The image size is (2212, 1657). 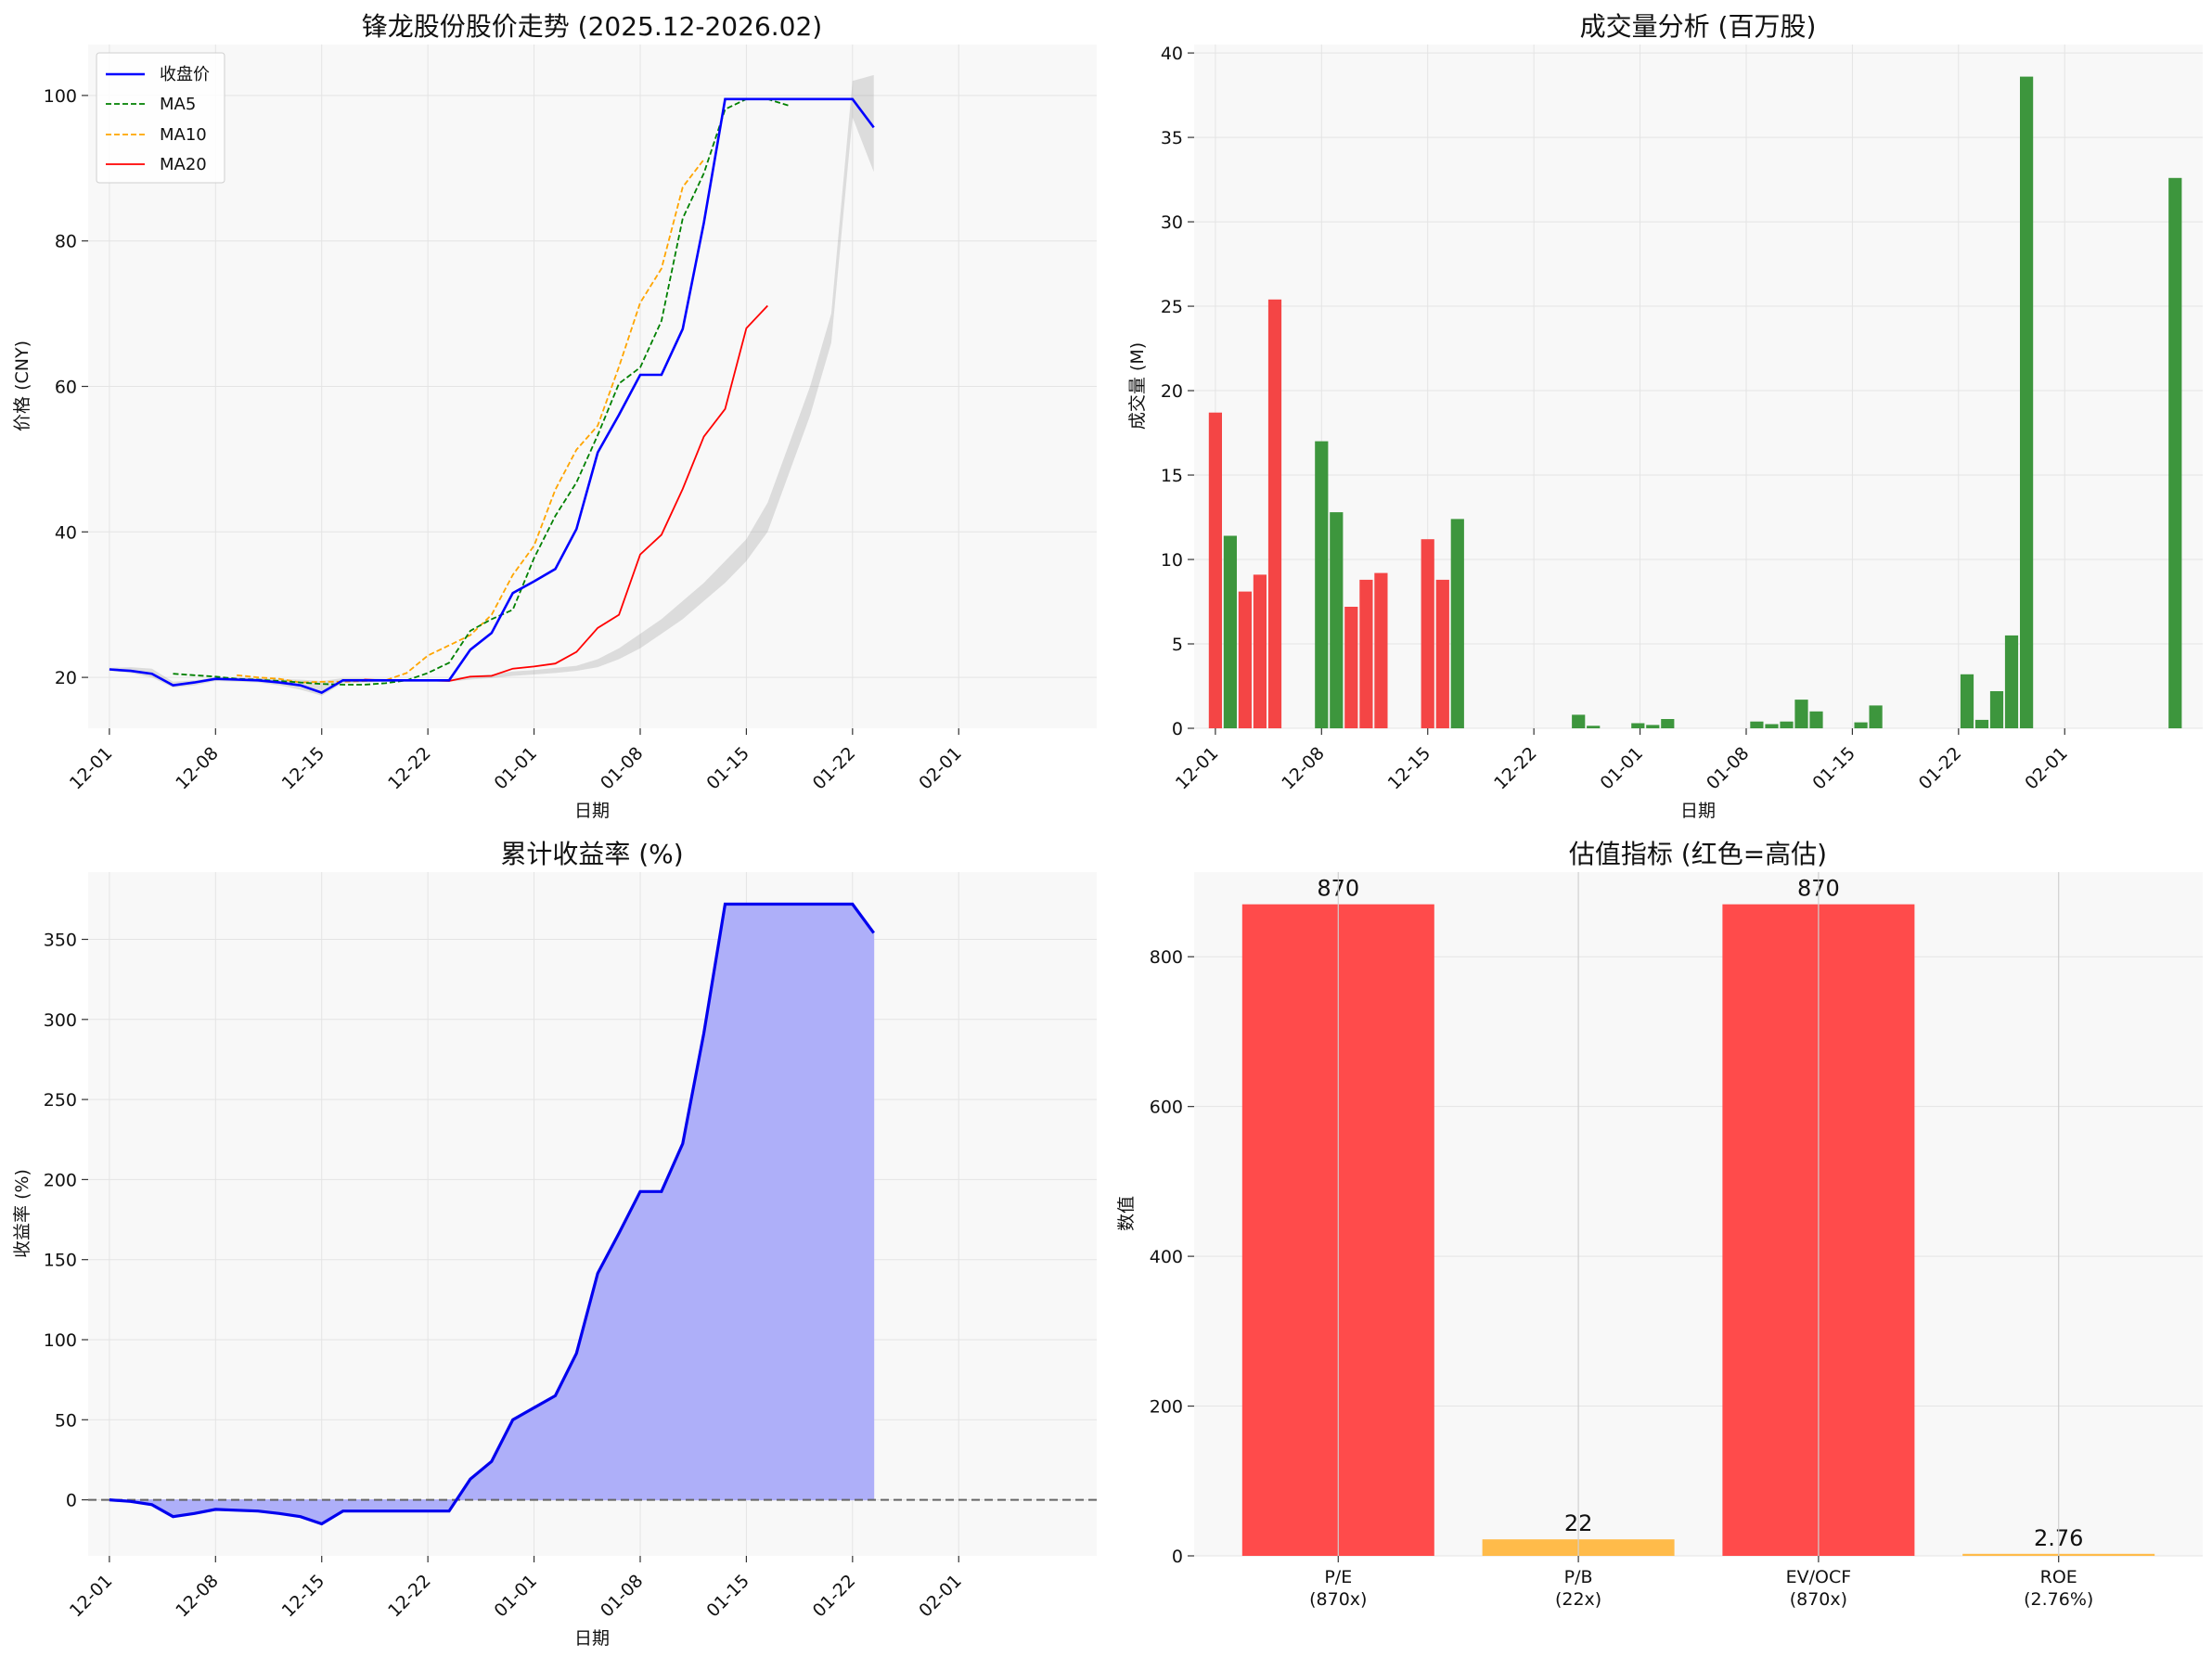 What do you see at coordinates (1137, 386) in the screenshot?
I see `volume-y-axis-label: 成交量 (M)` at bounding box center [1137, 386].